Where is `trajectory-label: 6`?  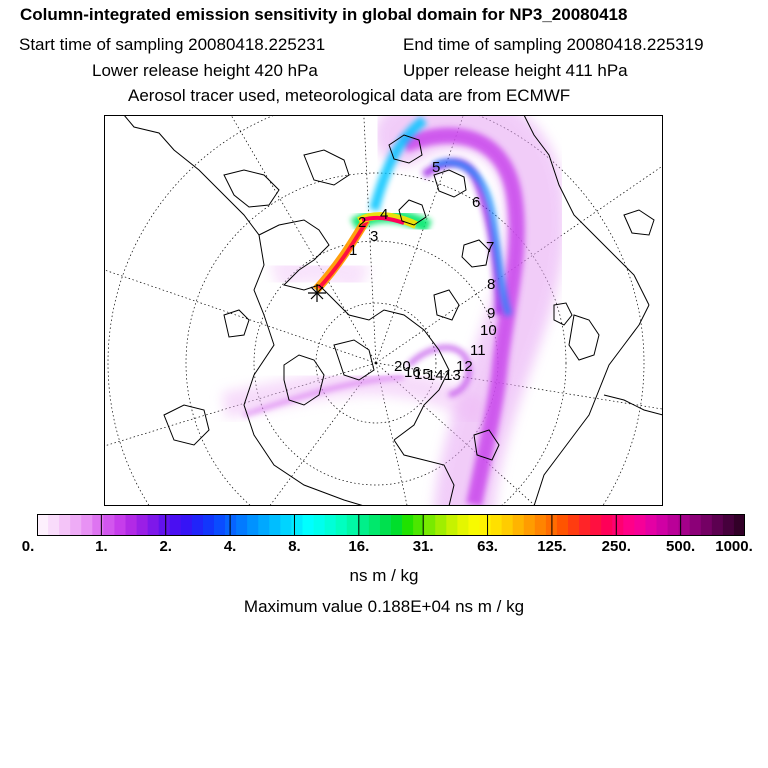 trajectory-label: 6 is located at coordinates (476, 202).